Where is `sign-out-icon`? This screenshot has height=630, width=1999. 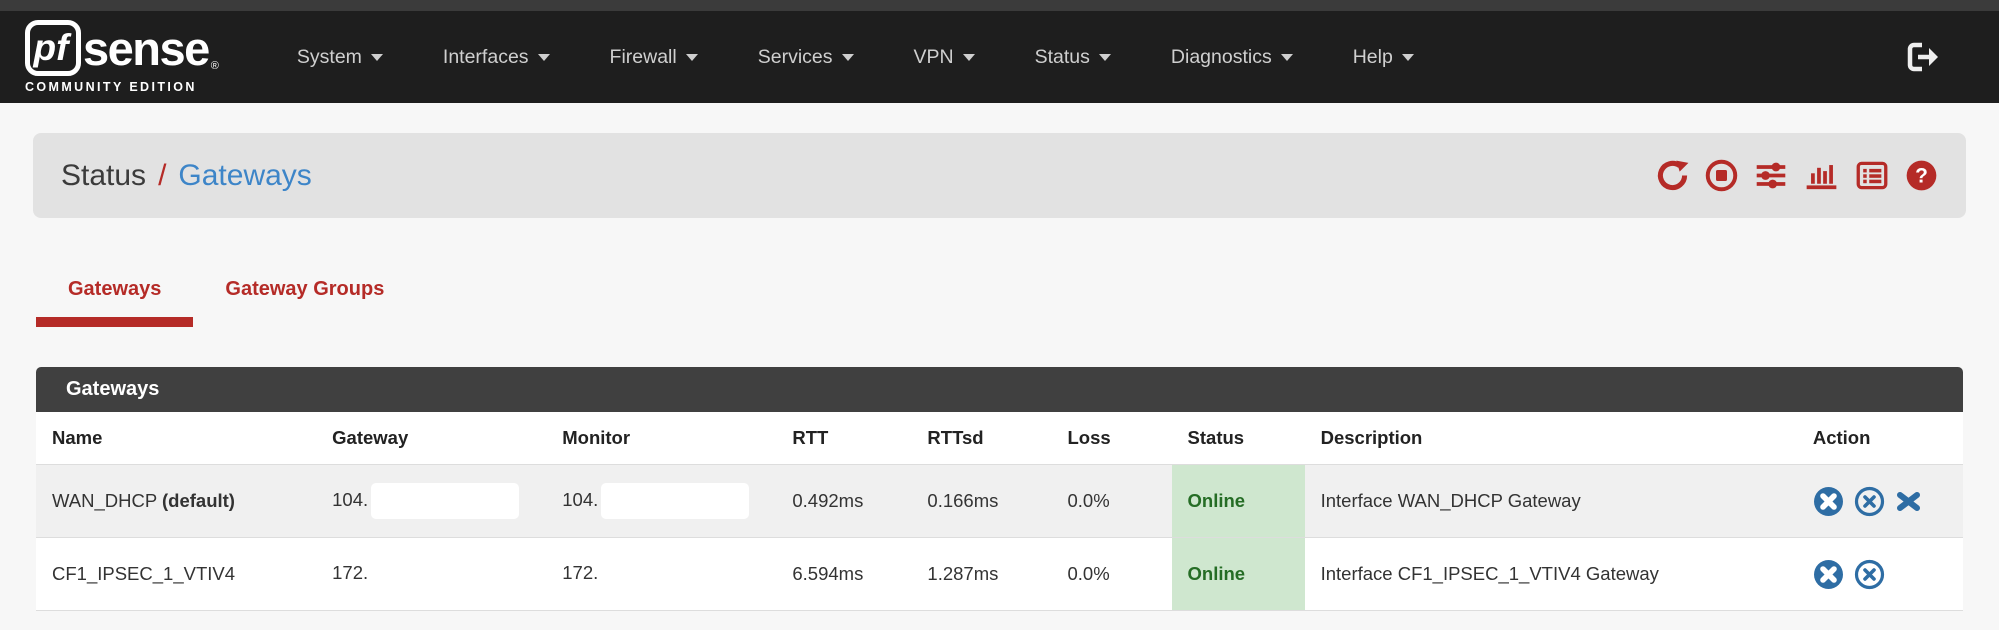
sign-out-icon is located at coordinates (1923, 57).